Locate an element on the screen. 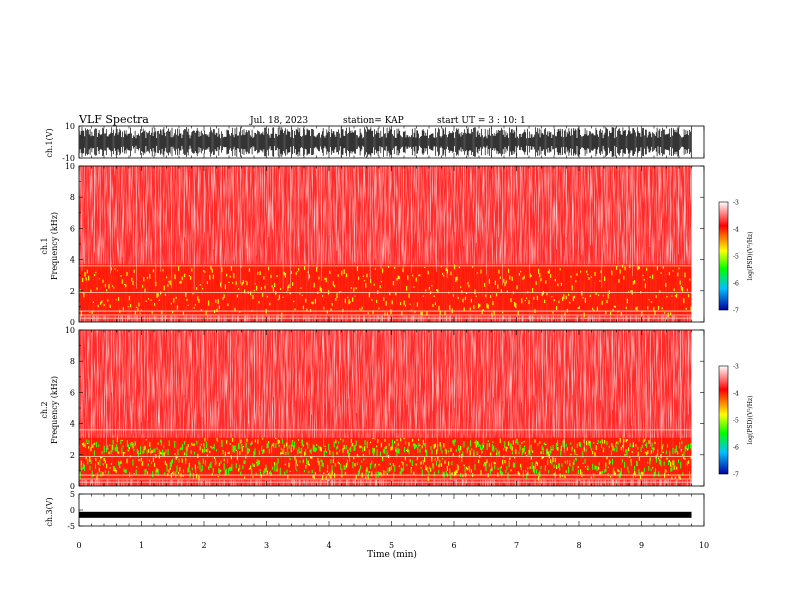  ch1-colorbar-label: log(PSD)(V²/Hz) is located at coordinates (750, 256).